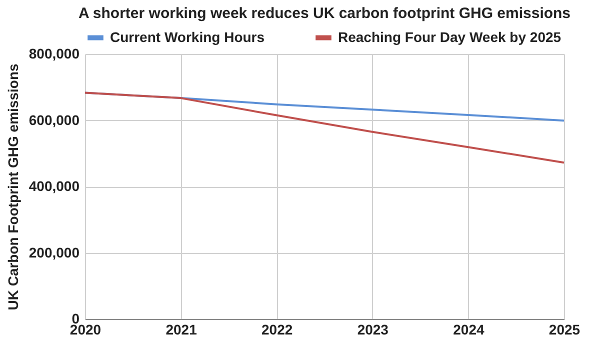  Describe the element at coordinates (54, 186) in the screenshot. I see `y-tick-label: 400,000` at that location.